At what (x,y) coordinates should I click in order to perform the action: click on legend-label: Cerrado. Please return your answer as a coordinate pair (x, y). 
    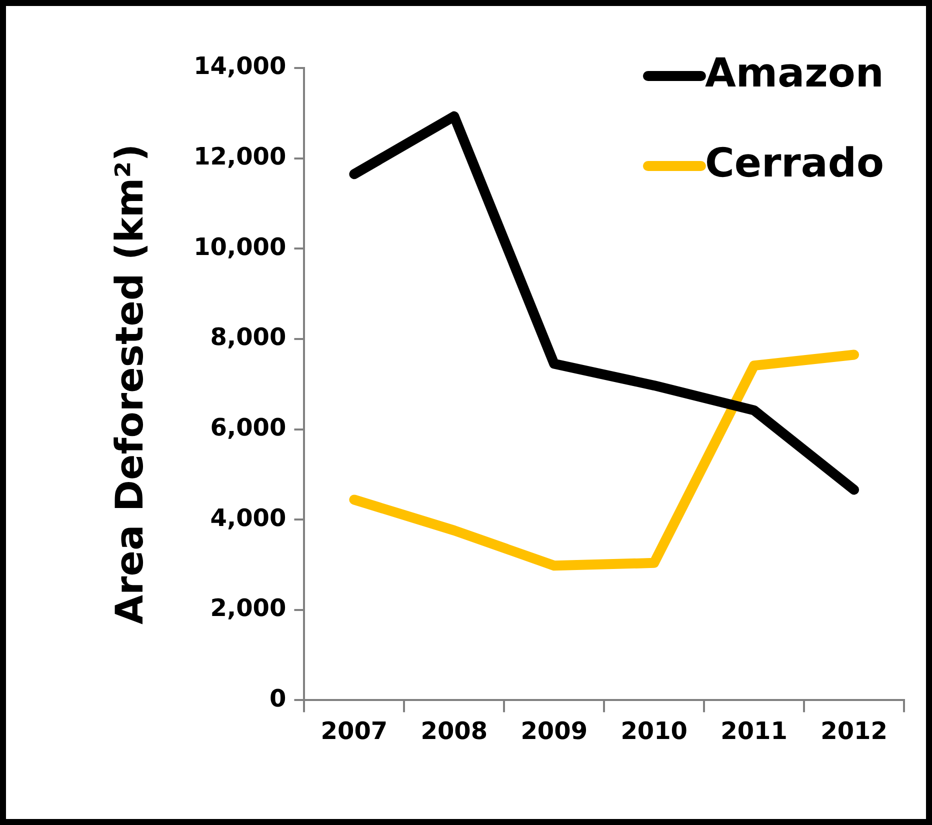
    Looking at the image, I should click on (794, 163).